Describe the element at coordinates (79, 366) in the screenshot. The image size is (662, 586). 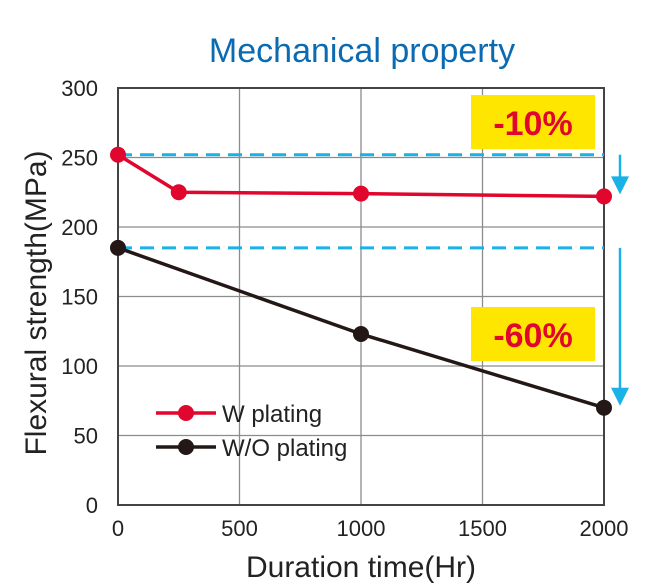
I see `y-tick-label: 100` at that location.